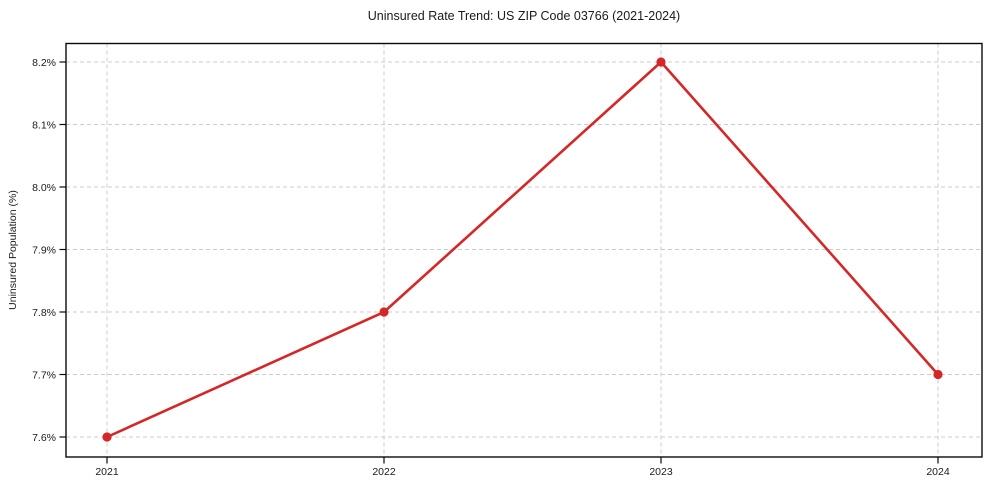 Image resolution: width=989 pixels, height=490 pixels. Describe the element at coordinates (661, 472) in the screenshot. I see `x-tick-label: 2023` at that location.